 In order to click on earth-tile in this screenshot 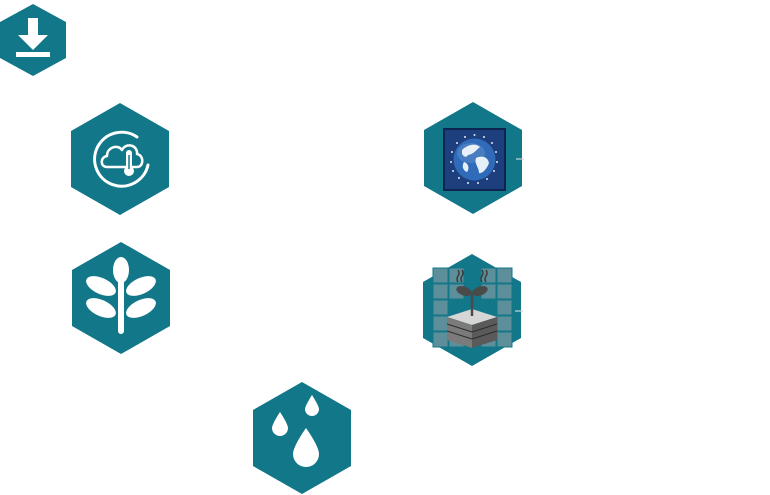, I will do `click(474, 158)`.